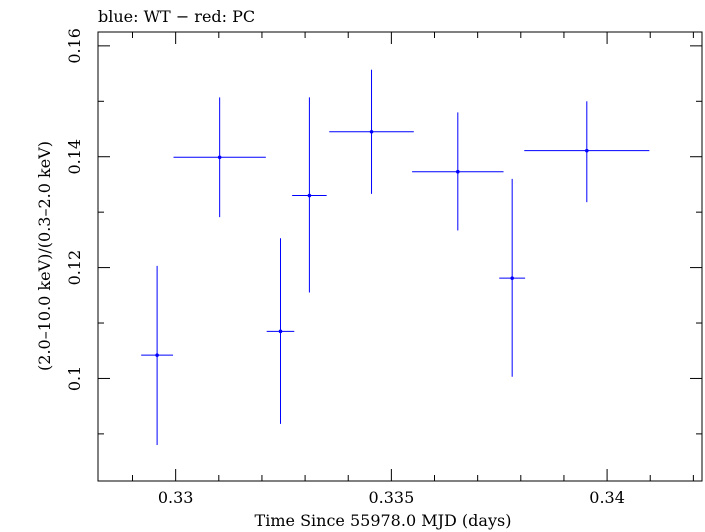 The width and height of the screenshot is (705, 532). Describe the element at coordinates (391, 497) in the screenshot. I see `x-tick-label: 0.335` at that location.